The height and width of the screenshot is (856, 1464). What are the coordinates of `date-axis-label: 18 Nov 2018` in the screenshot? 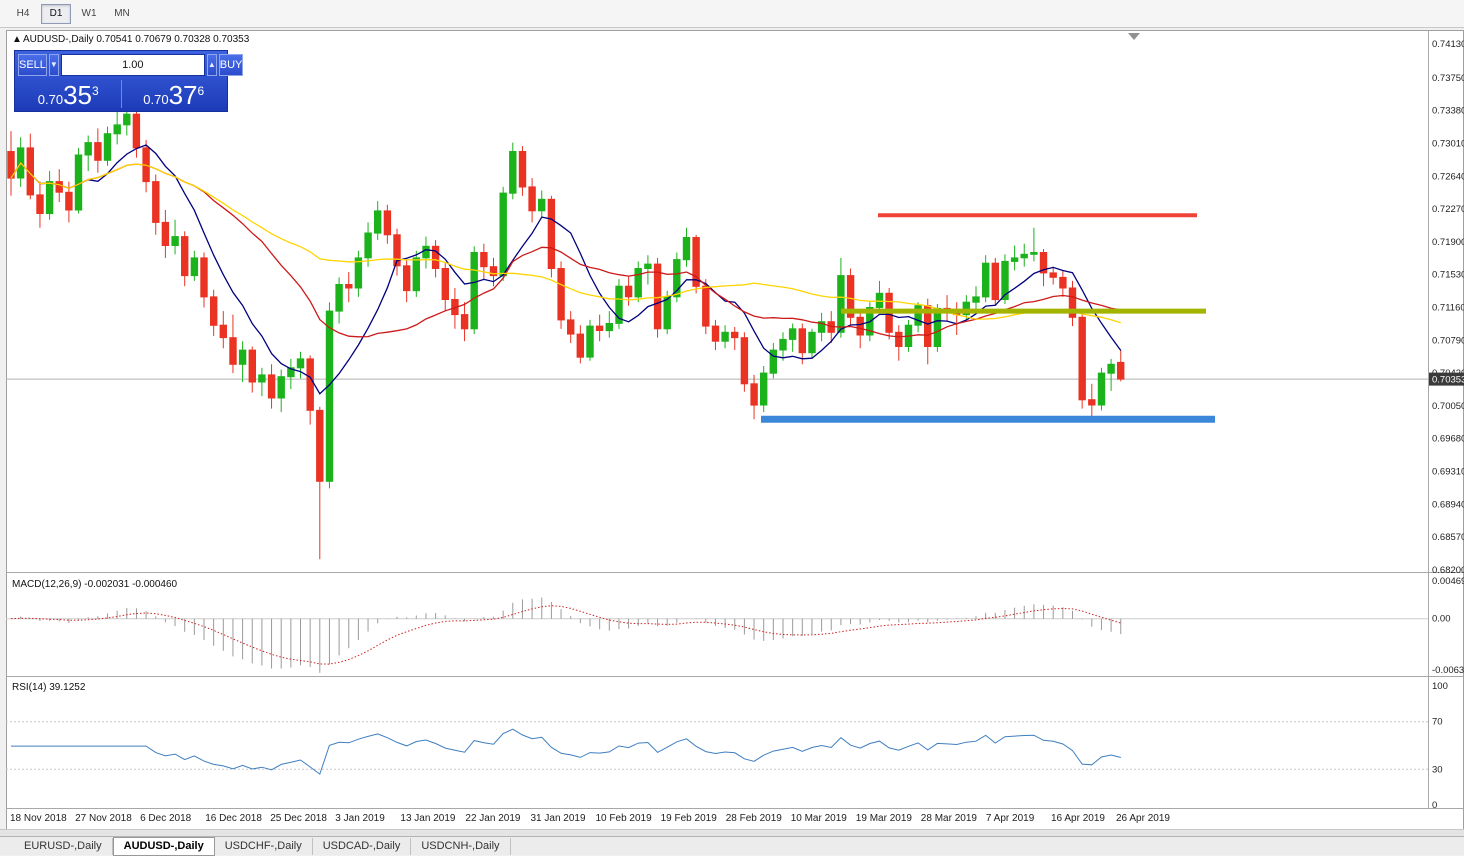 It's located at (38, 818).